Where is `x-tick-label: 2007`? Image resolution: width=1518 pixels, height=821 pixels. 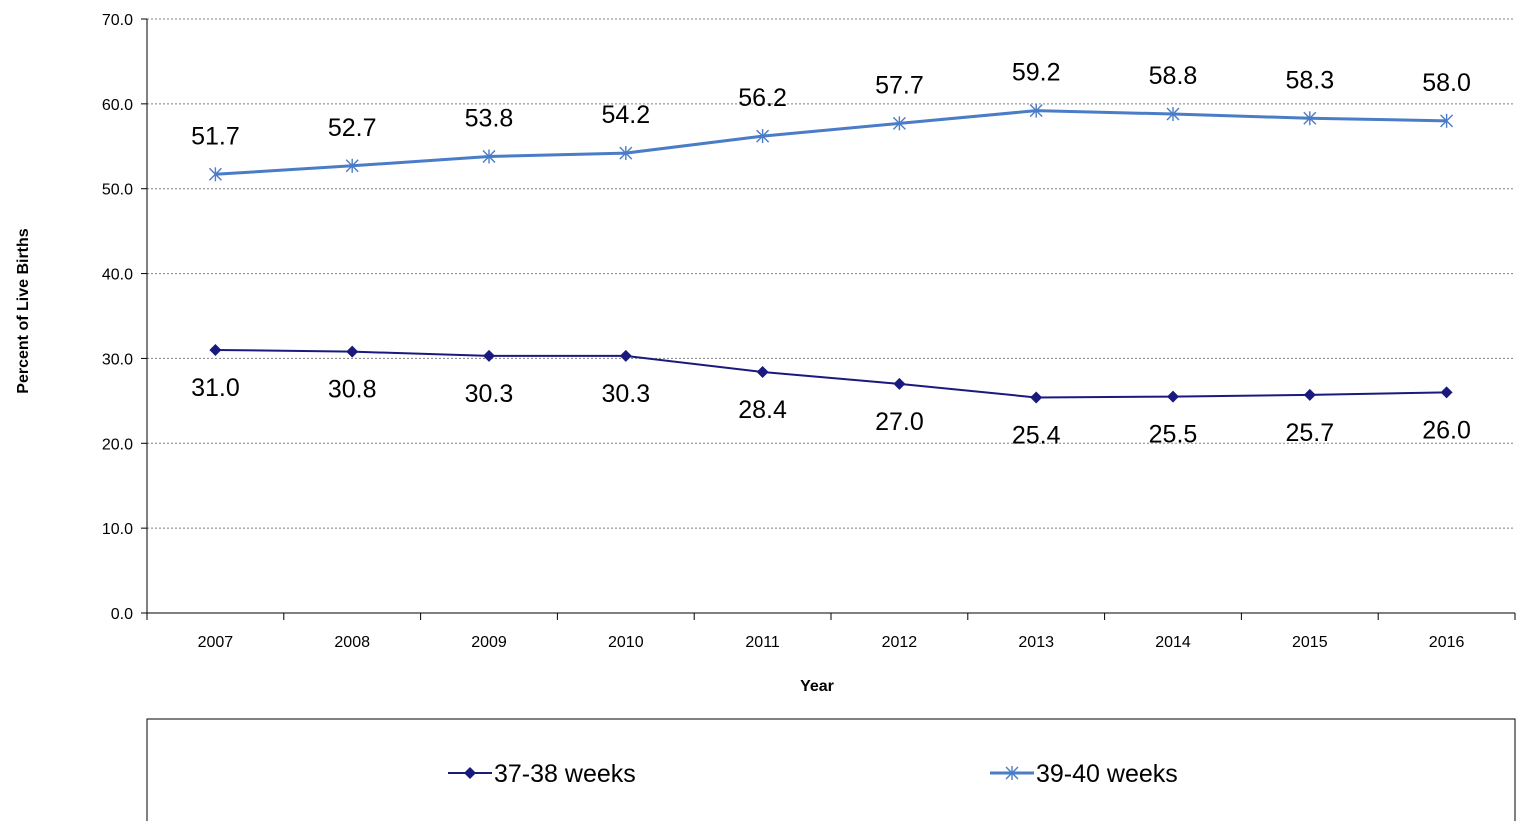 x-tick-label: 2007 is located at coordinates (216, 642).